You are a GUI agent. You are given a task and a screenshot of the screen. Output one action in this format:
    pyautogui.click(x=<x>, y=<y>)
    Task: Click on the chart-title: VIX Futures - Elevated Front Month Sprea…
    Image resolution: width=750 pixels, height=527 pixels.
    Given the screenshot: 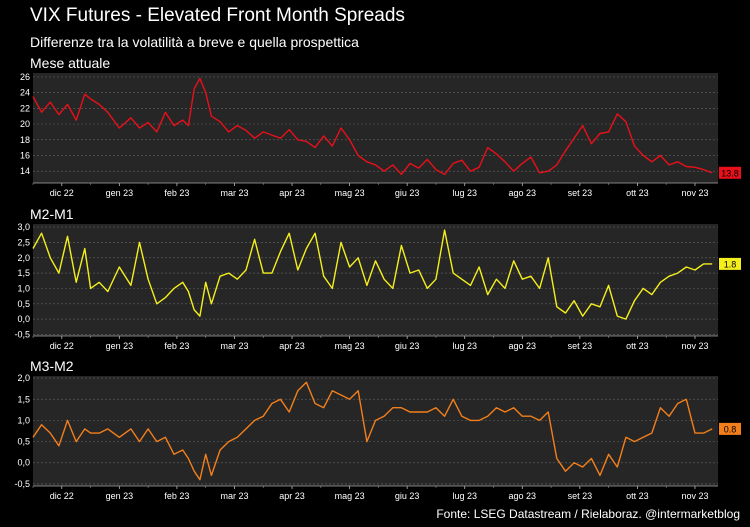 What is the action you would take?
    pyautogui.click(x=217, y=15)
    